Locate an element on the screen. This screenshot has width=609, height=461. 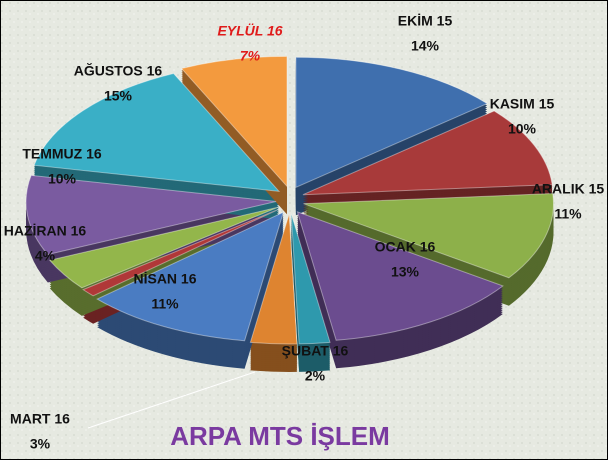
slice-label: AĞUSTOS 16 is located at coordinates (118, 70).